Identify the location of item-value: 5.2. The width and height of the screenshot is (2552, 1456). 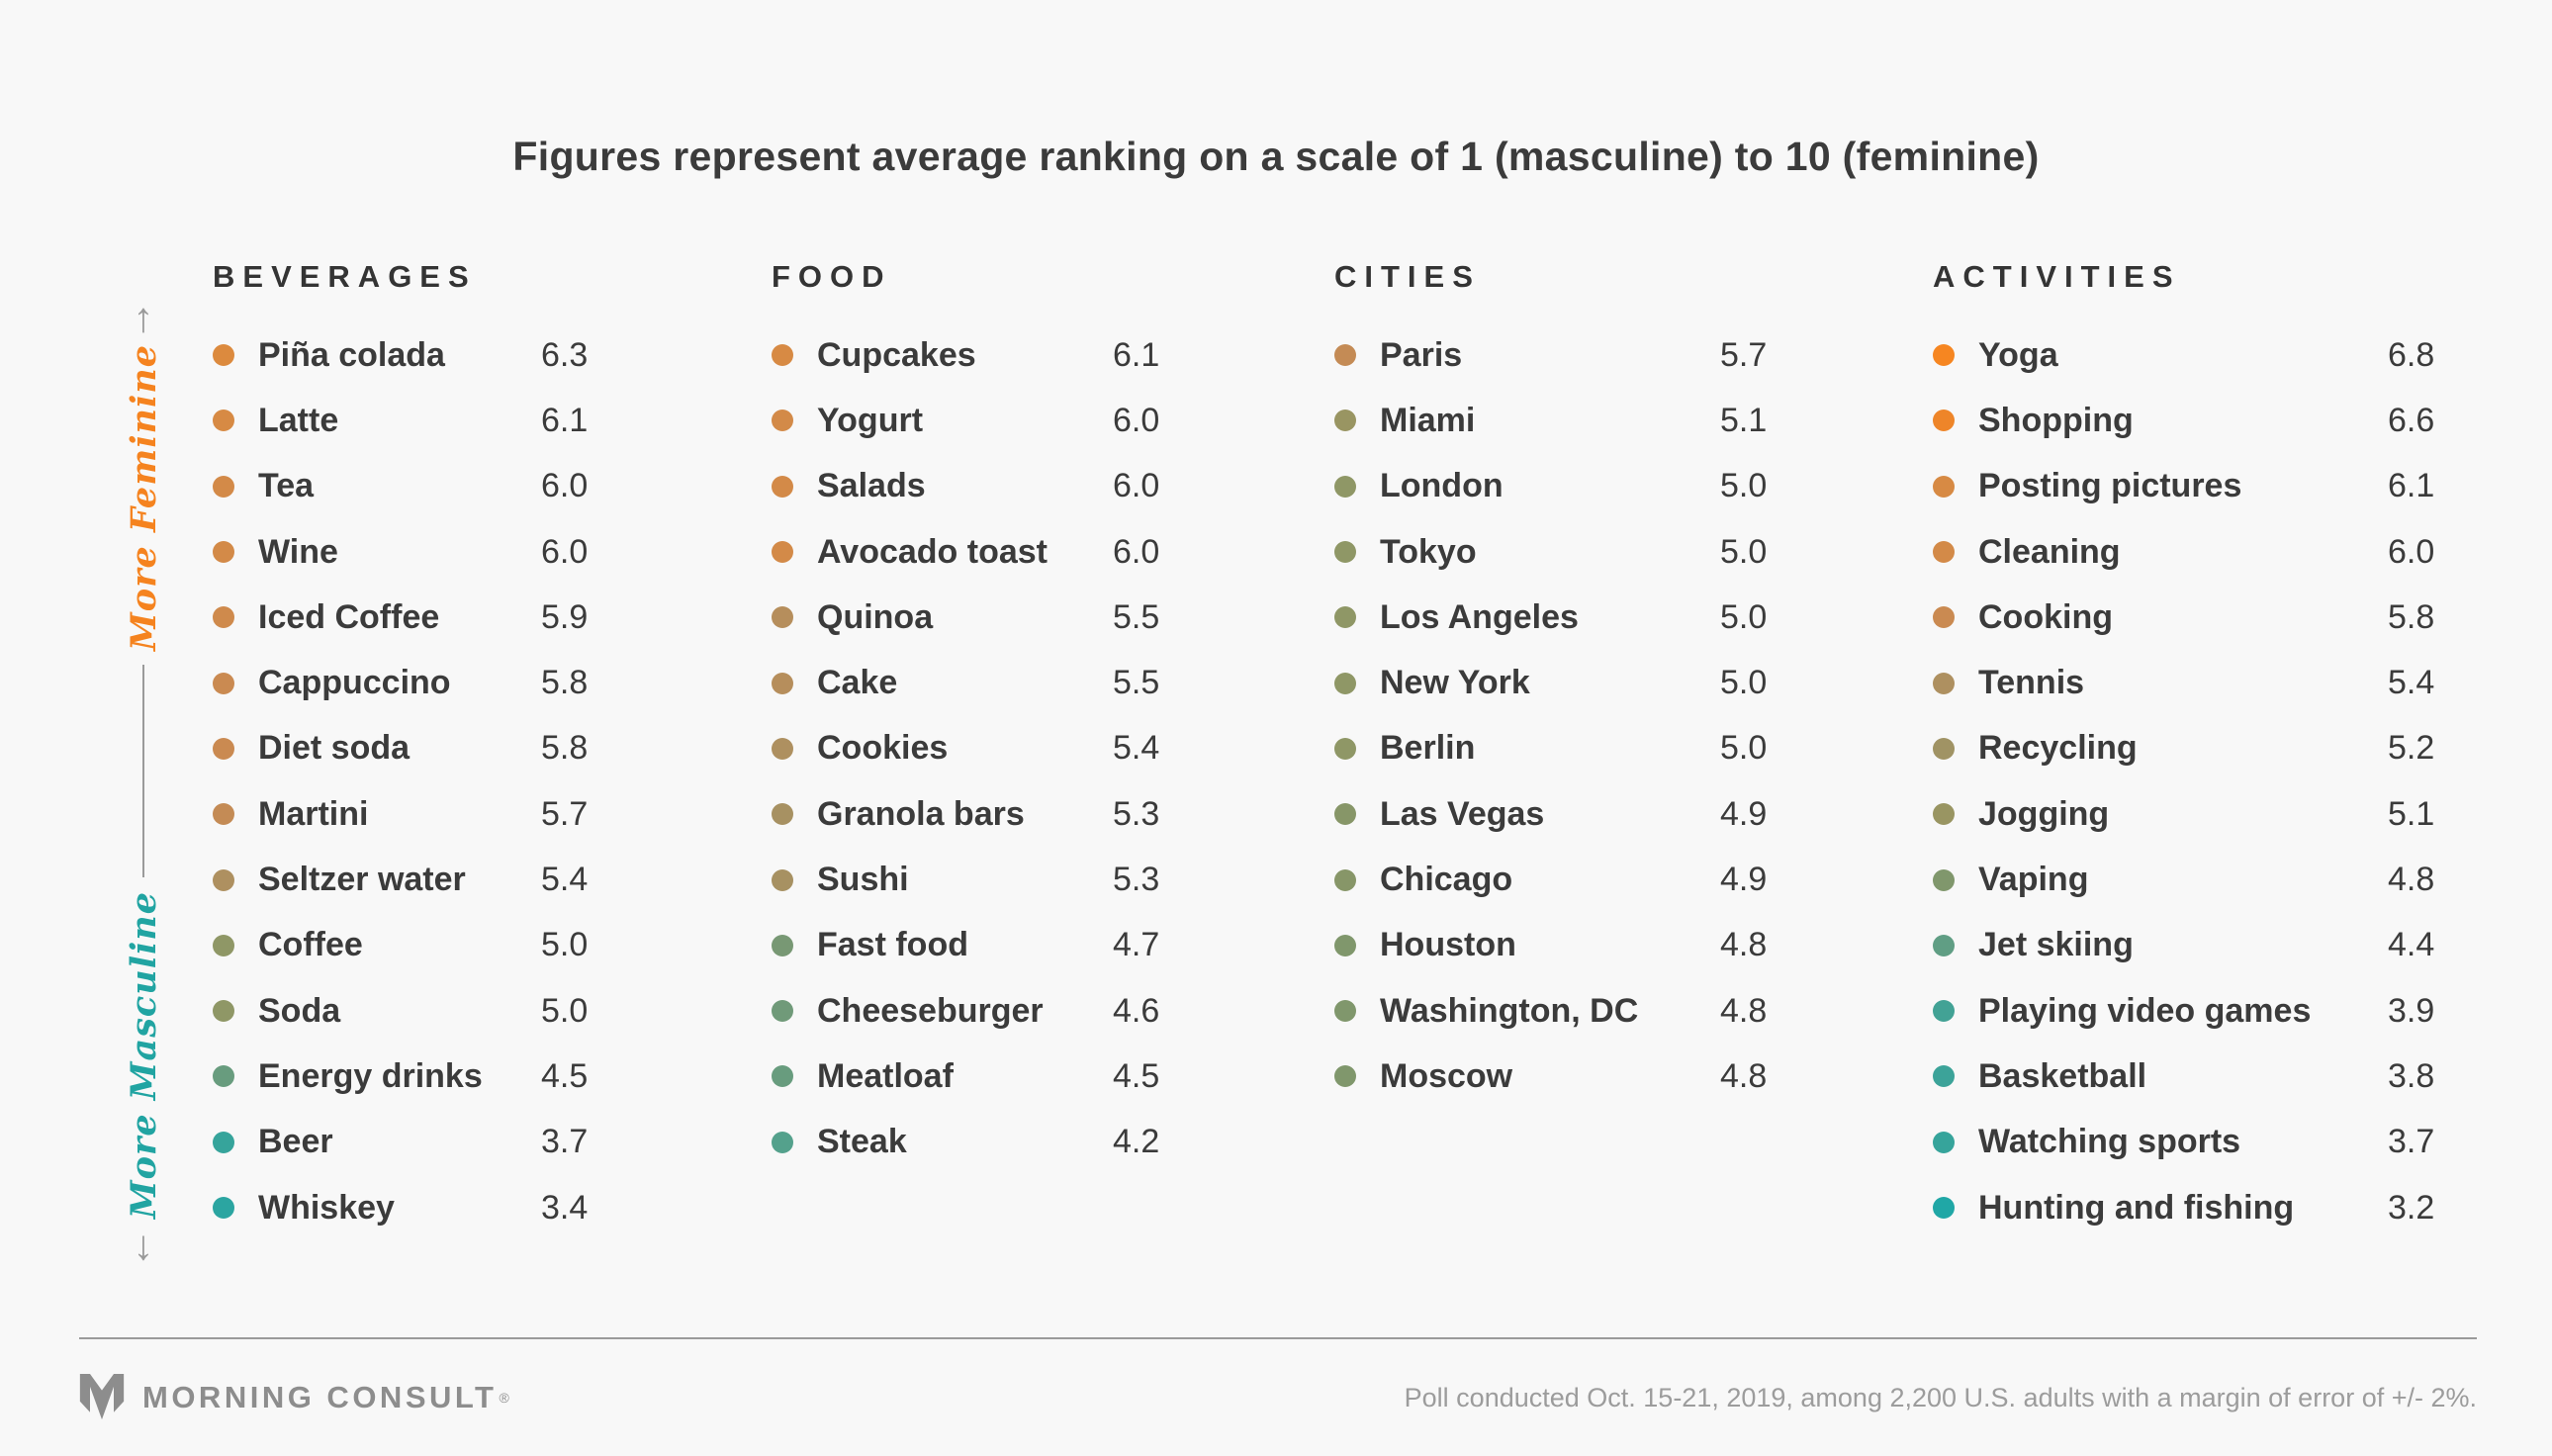
(2411, 748).